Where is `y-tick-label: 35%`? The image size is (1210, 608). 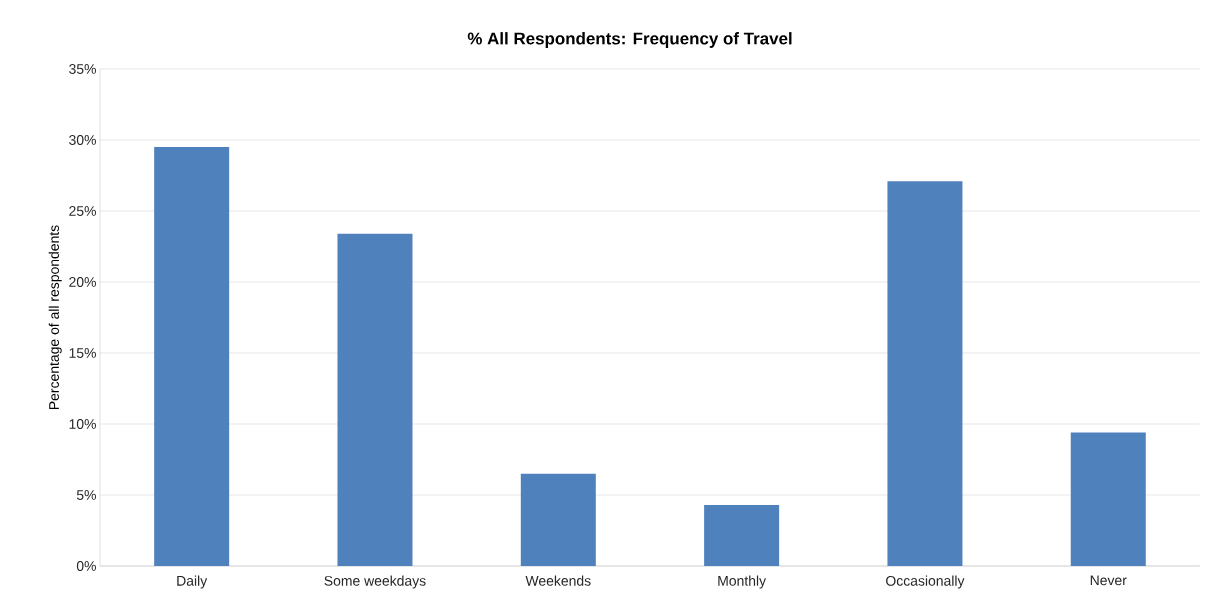
y-tick-label: 35% is located at coordinates (82, 69).